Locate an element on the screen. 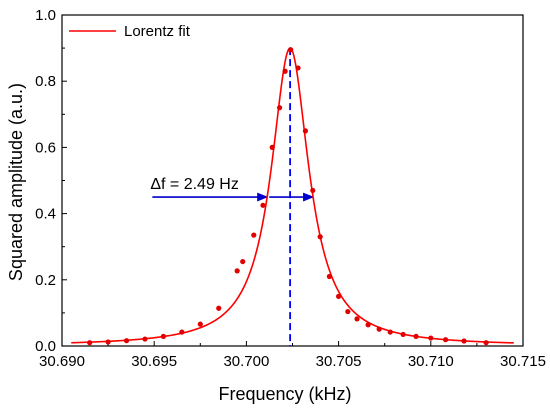 The width and height of the screenshot is (550, 410). x-tick-label: 30.690 is located at coordinates (62, 361).